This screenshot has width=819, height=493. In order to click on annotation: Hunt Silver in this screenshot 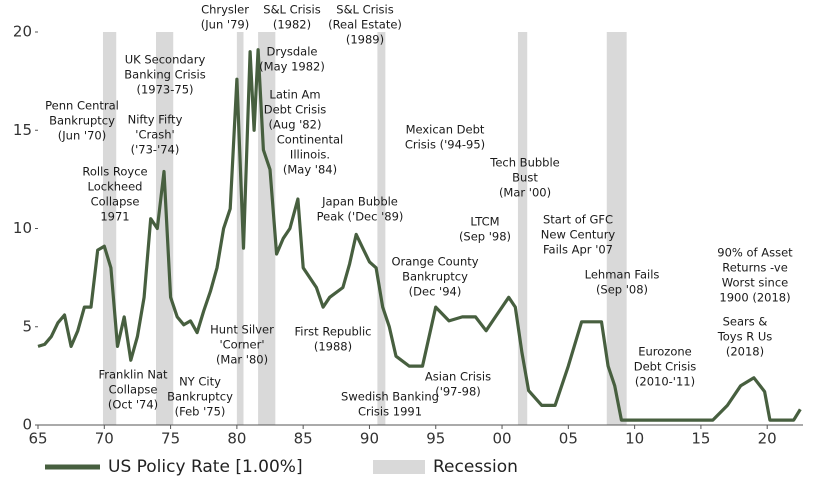, I will do `click(242, 330)`.